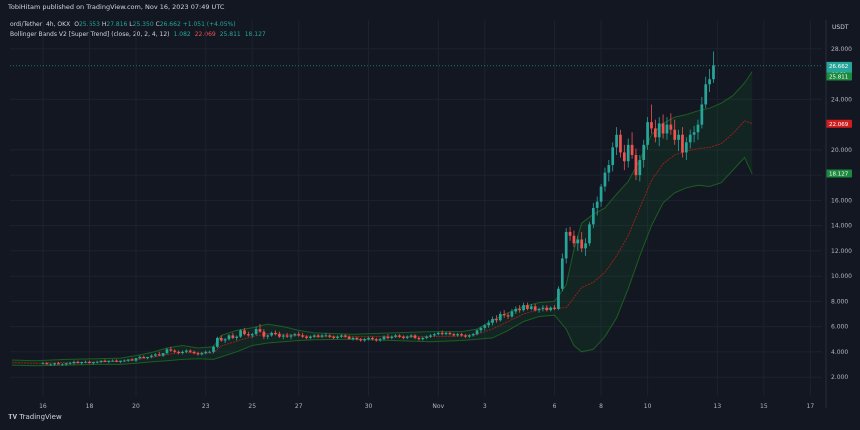 This screenshot has height=430, width=860. I want to click on tradingview-logo: 𝐓𝐕 TradingView, so click(35, 417).